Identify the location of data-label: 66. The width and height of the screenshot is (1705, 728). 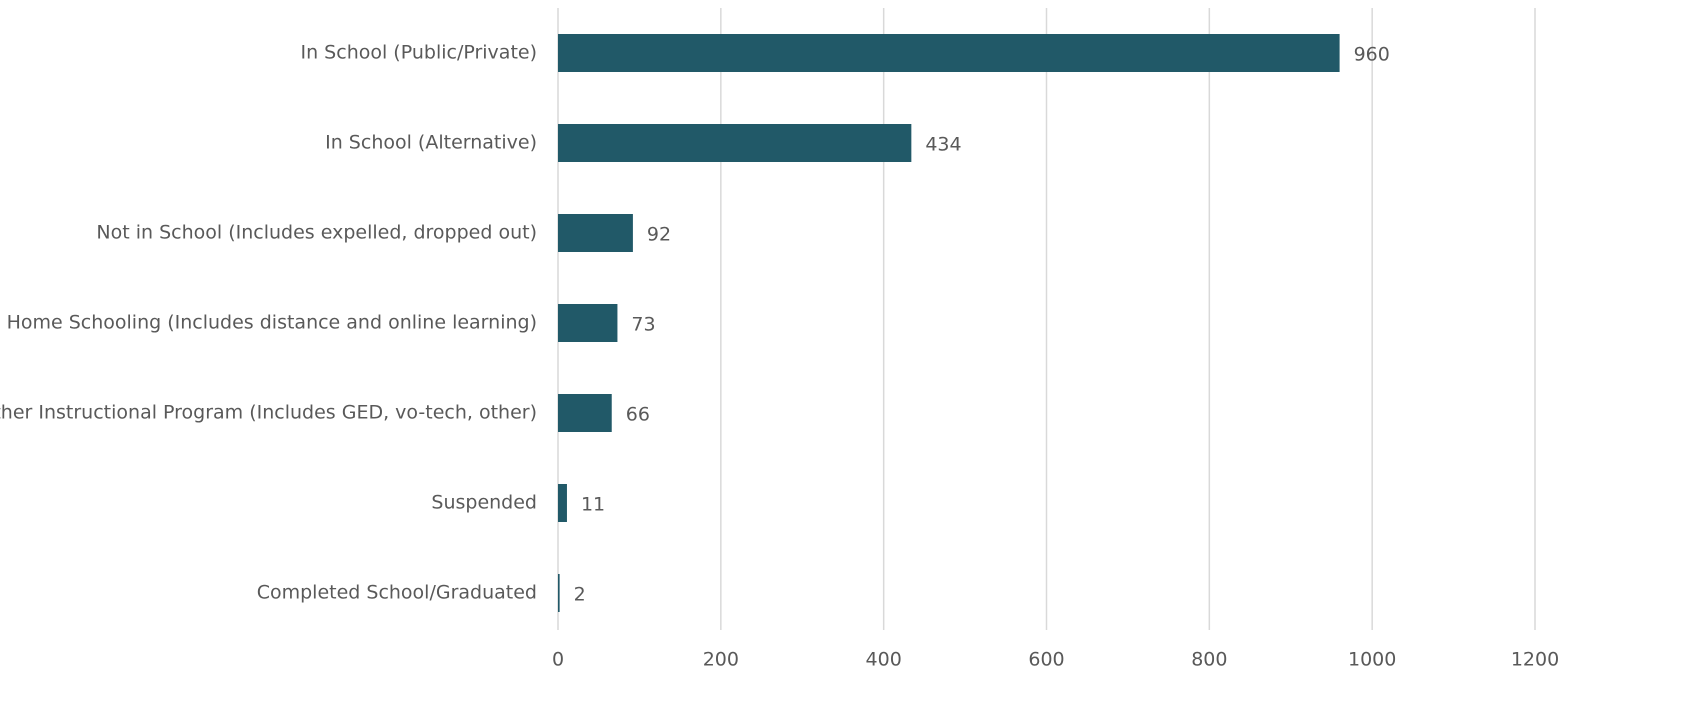
(638, 415).